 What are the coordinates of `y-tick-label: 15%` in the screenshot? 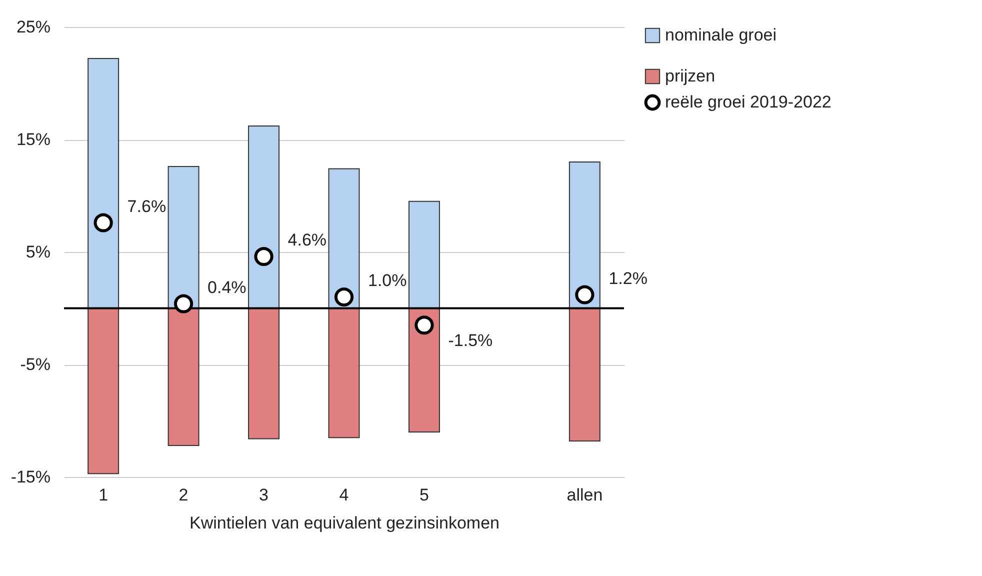 It's located at (33, 139).